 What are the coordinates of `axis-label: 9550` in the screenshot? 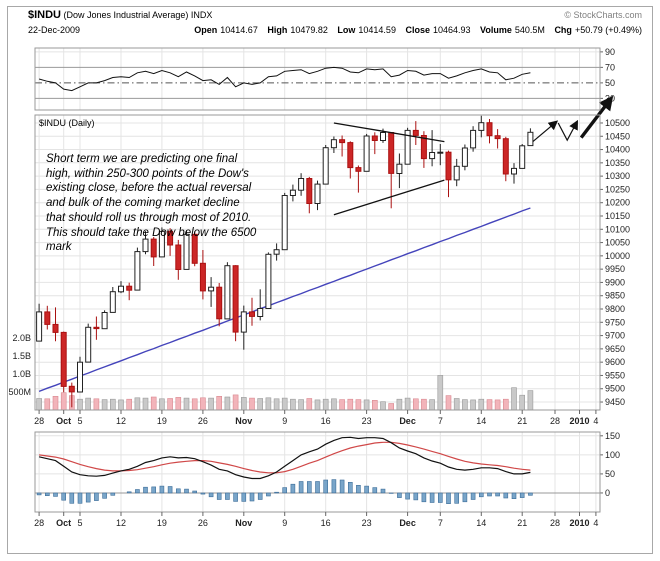 It's located at (615, 375).